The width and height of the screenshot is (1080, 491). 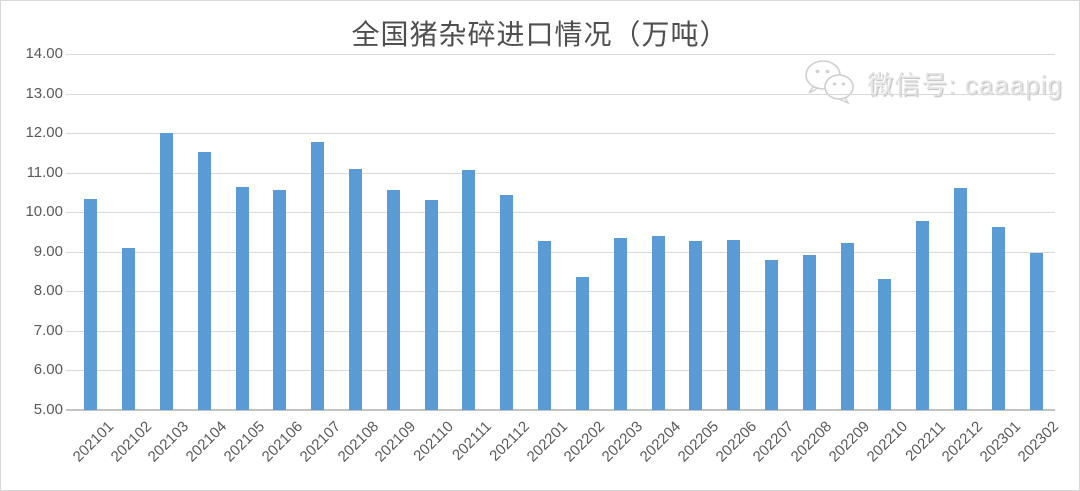 What do you see at coordinates (472, 441) in the screenshot?
I see `x-axis-tick-label: 202111` at bounding box center [472, 441].